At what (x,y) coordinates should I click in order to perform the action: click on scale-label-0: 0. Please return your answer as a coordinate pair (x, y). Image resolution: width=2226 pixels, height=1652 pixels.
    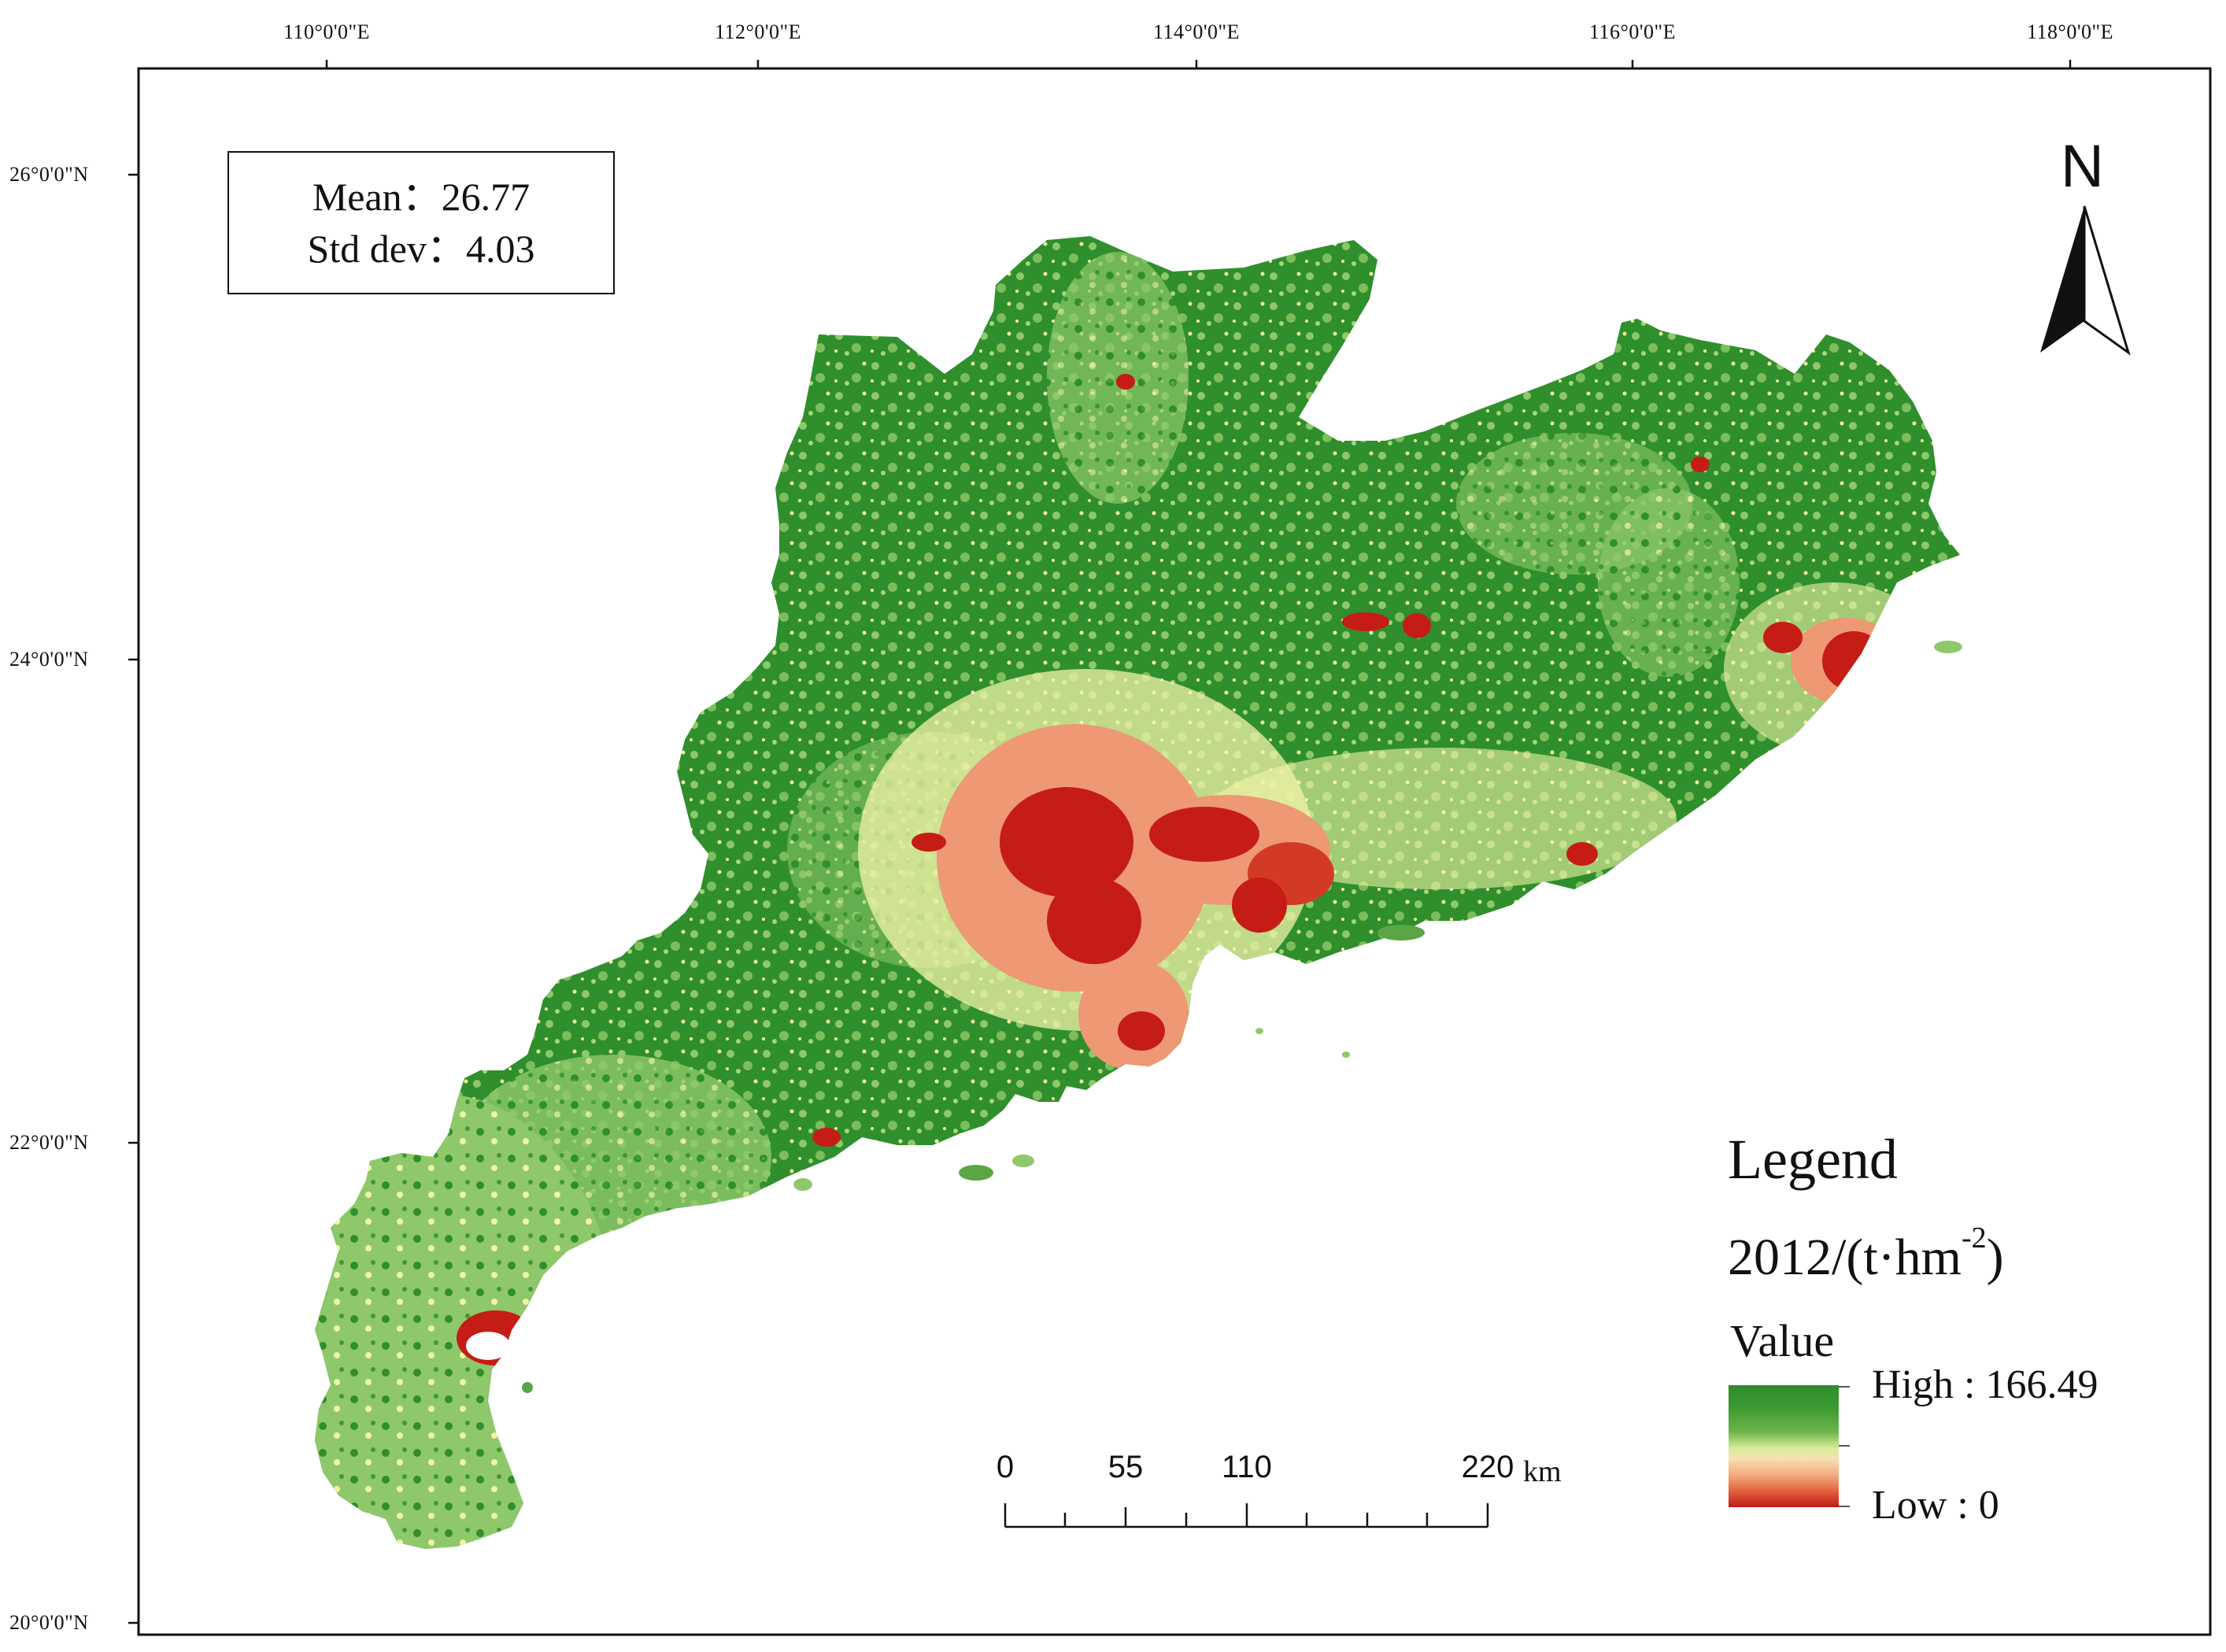
    Looking at the image, I should click on (1005, 1467).